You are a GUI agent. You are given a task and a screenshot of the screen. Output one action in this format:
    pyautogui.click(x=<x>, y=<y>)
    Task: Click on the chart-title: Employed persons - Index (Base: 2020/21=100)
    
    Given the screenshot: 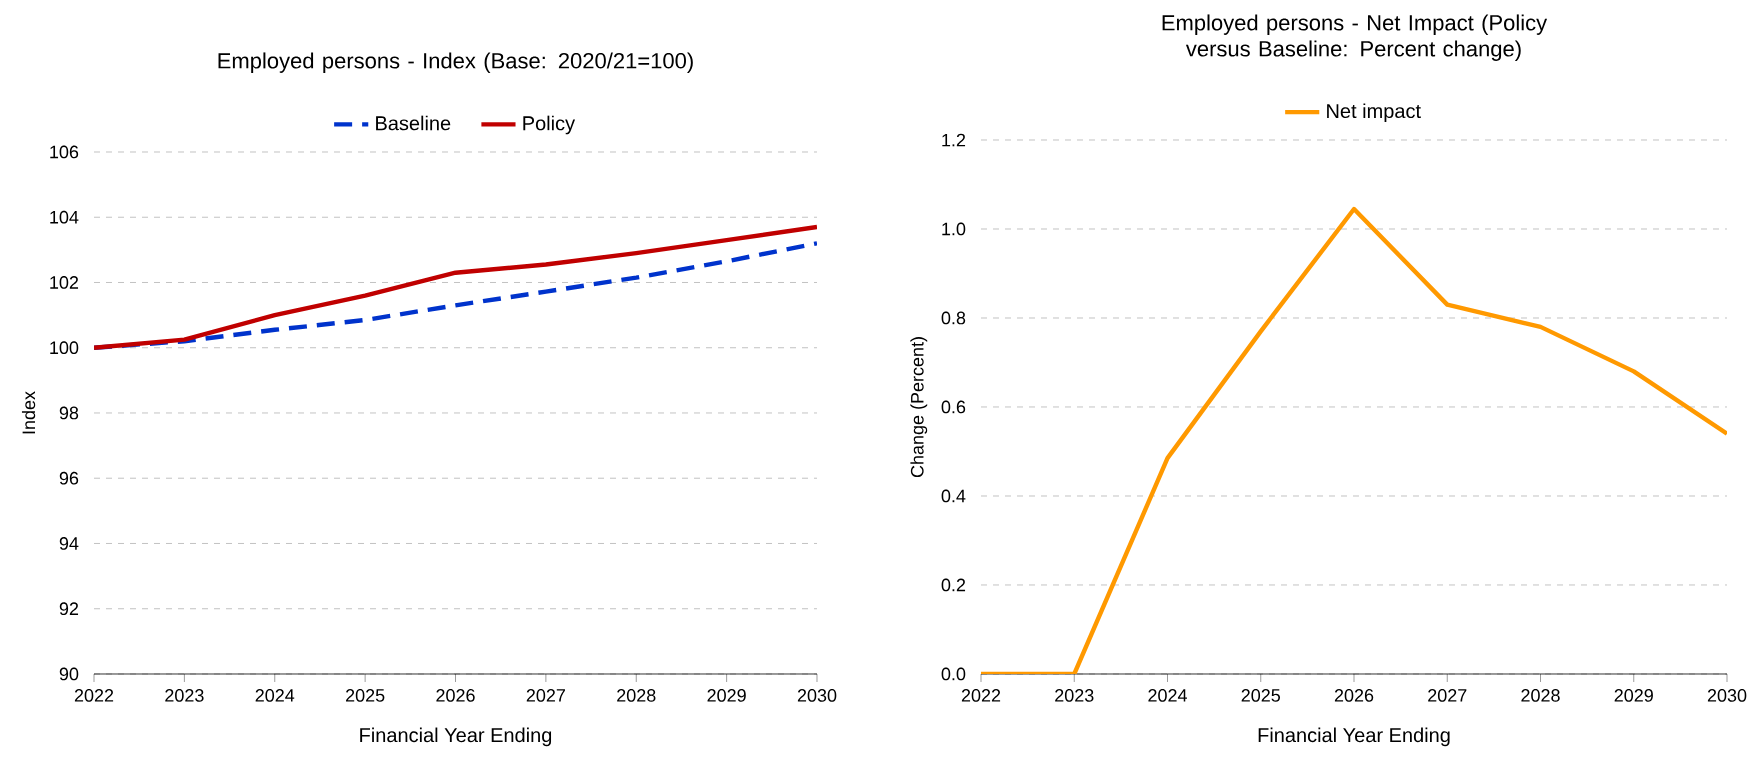 What is the action you would take?
    pyautogui.click(x=455, y=62)
    